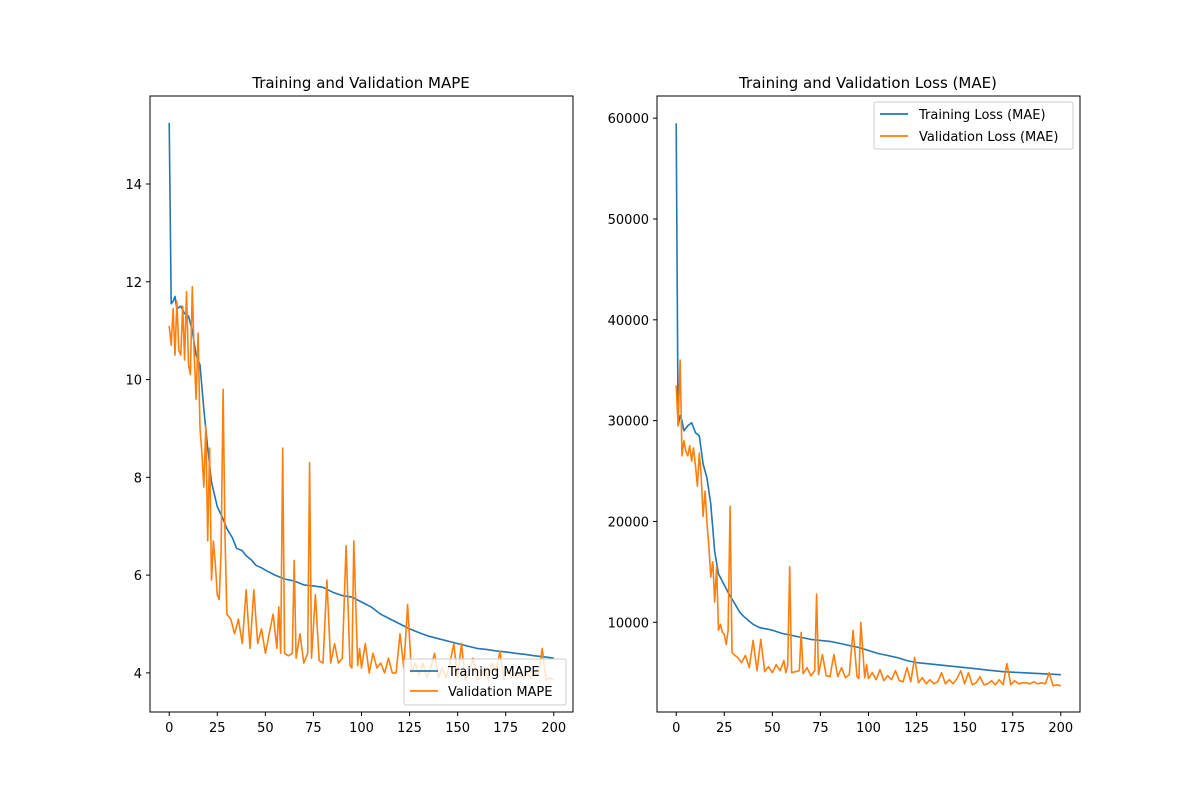 The height and width of the screenshot is (800, 1200). What do you see at coordinates (138, 576) in the screenshot?
I see `y-tick-label: 6` at bounding box center [138, 576].